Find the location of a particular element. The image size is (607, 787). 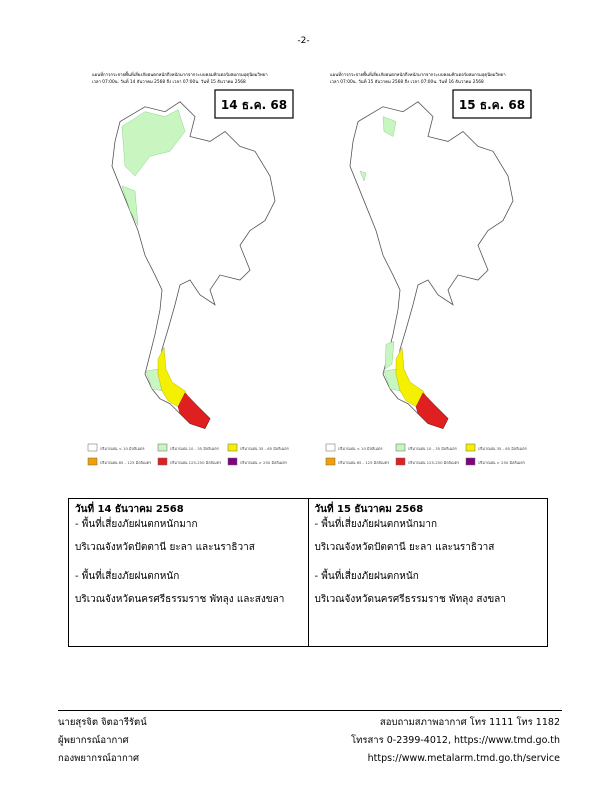

column-heading: วันที่ 15 ธันวาคม 2568 is located at coordinates (369, 509).